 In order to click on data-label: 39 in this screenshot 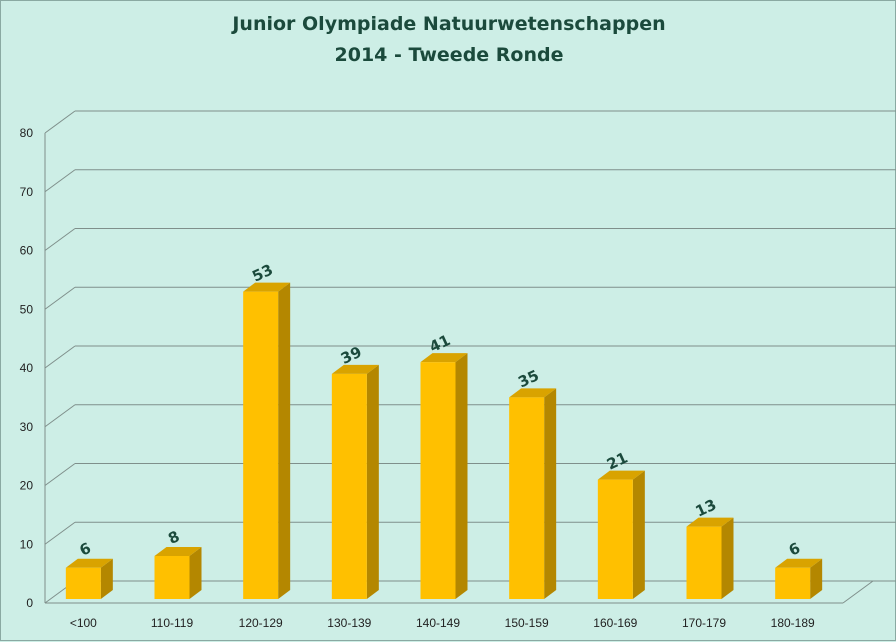, I will do `click(351, 355)`.